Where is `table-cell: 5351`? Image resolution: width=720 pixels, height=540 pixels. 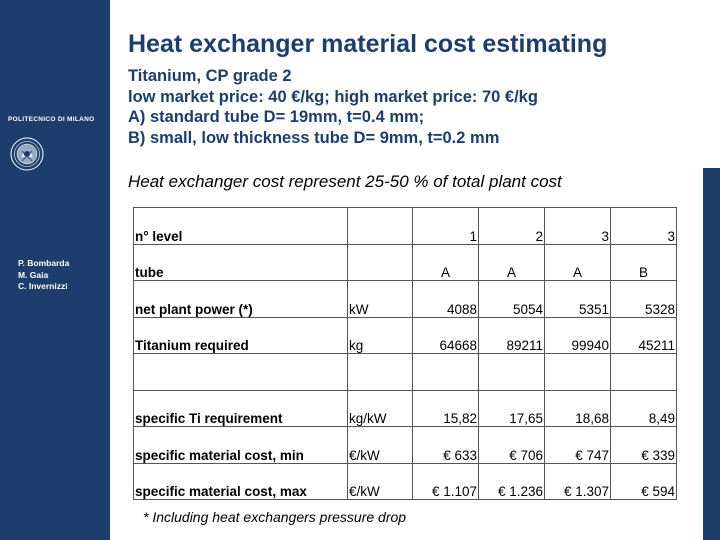 table-cell: 5351 is located at coordinates (577, 299).